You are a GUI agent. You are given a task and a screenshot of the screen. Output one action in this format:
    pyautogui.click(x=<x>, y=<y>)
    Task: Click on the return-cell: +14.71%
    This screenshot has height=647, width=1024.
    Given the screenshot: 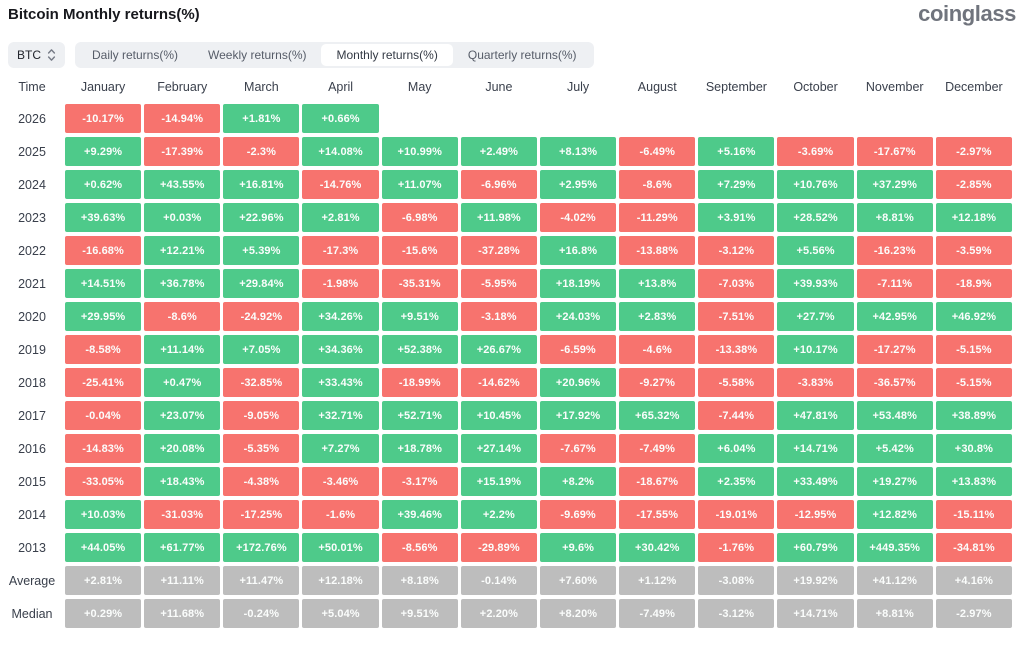 What is the action you would take?
    pyautogui.click(x=815, y=448)
    